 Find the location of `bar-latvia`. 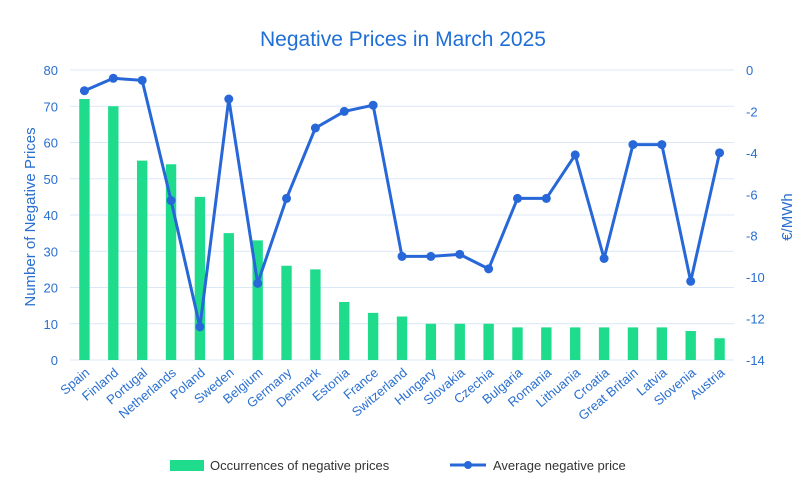

bar-latvia is located at coordinates (662, 343).